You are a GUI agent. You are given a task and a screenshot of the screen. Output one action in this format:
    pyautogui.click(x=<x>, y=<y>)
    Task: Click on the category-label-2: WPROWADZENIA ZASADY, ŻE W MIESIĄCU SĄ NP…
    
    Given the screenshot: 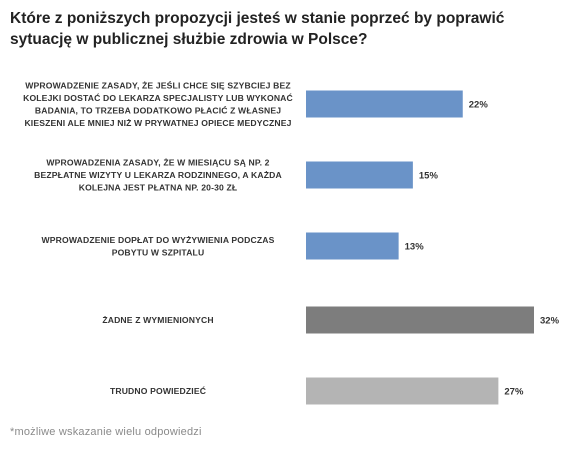 What is the action you would take?
    pyautogui.click(x=158, y=175)
    